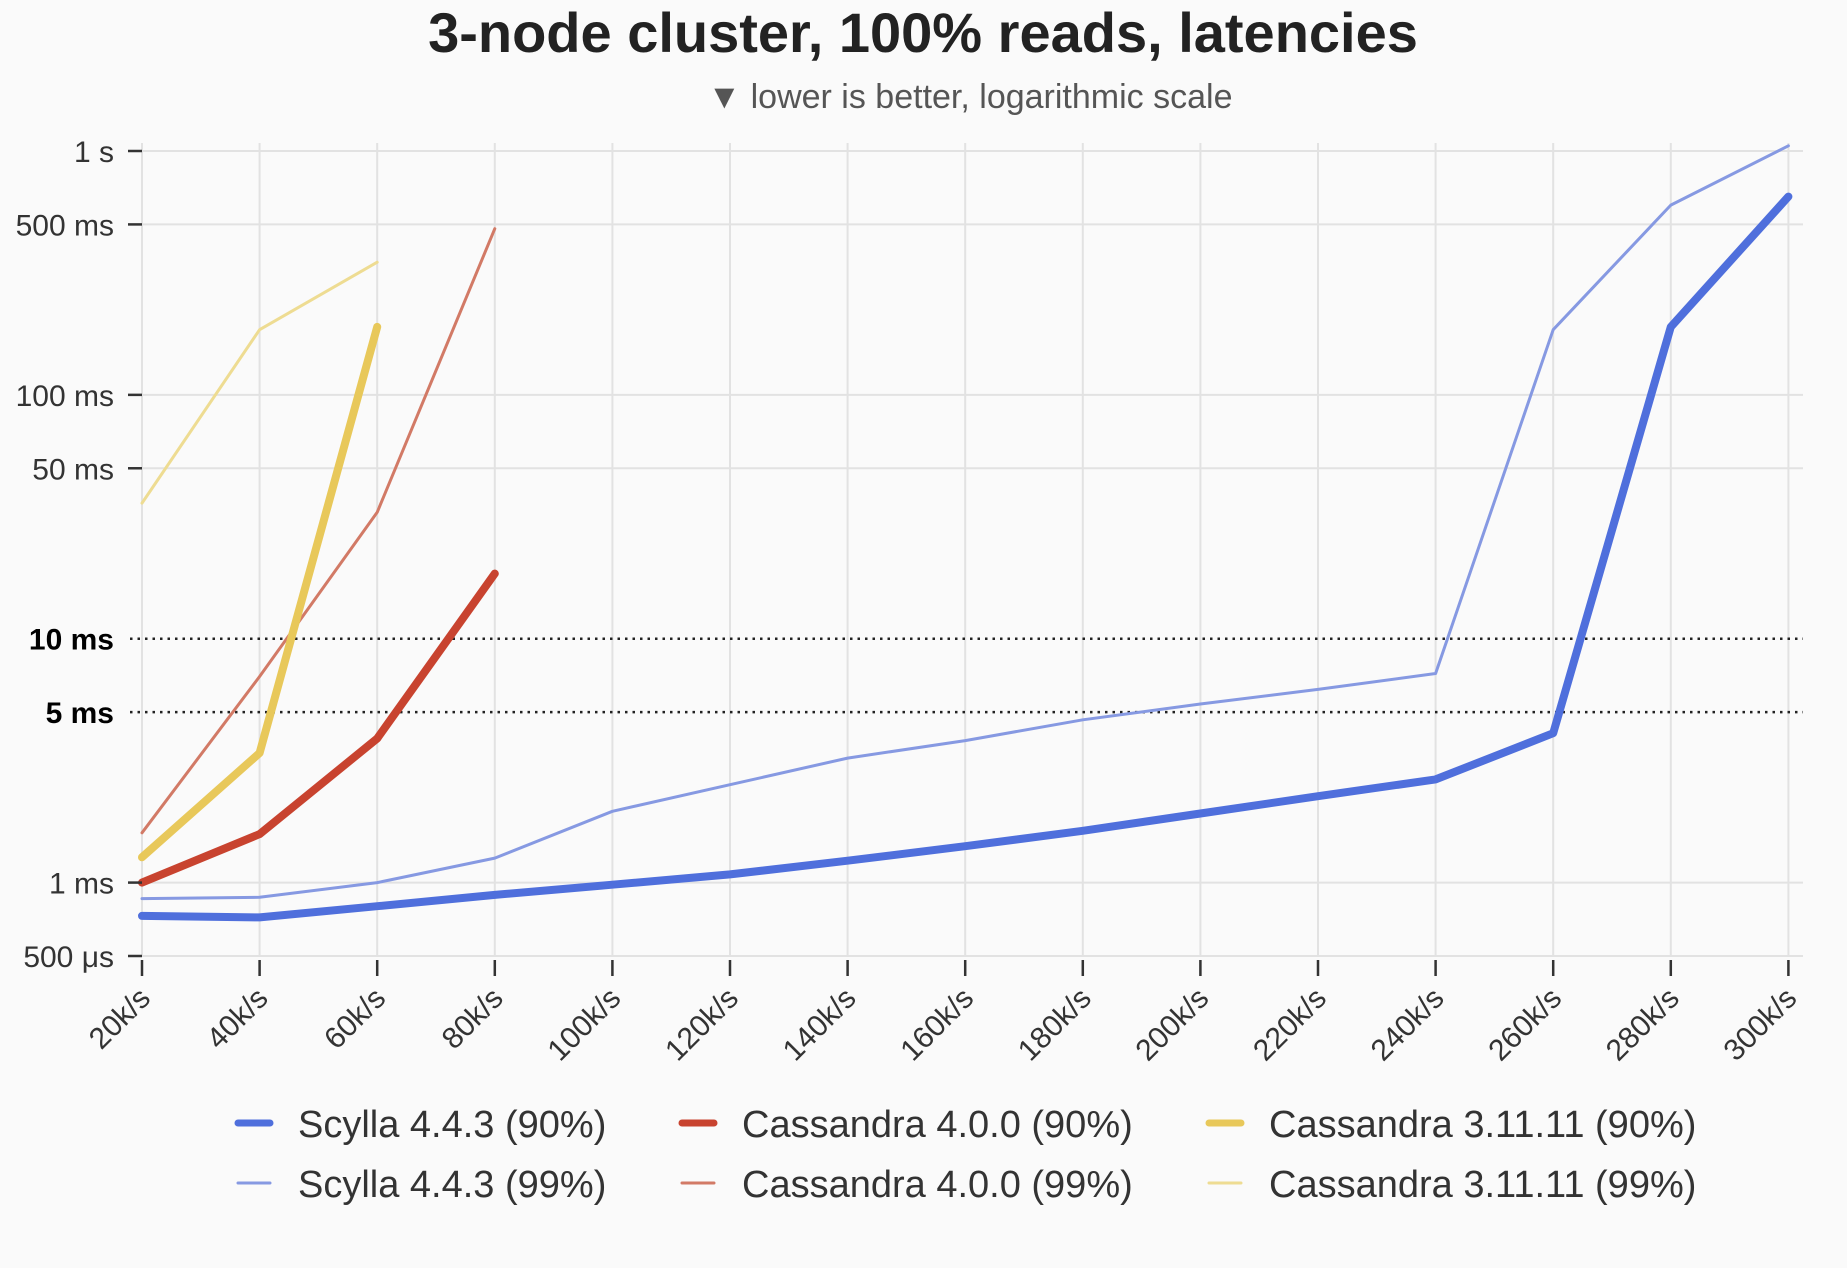 Image resolution: width=1847 pixels, height=1268 pixels. What do you see at coordinates (355, 1019) in the screenshot?
I see `x-tick-label: 60k/s` at bounding box center [355, 1019].